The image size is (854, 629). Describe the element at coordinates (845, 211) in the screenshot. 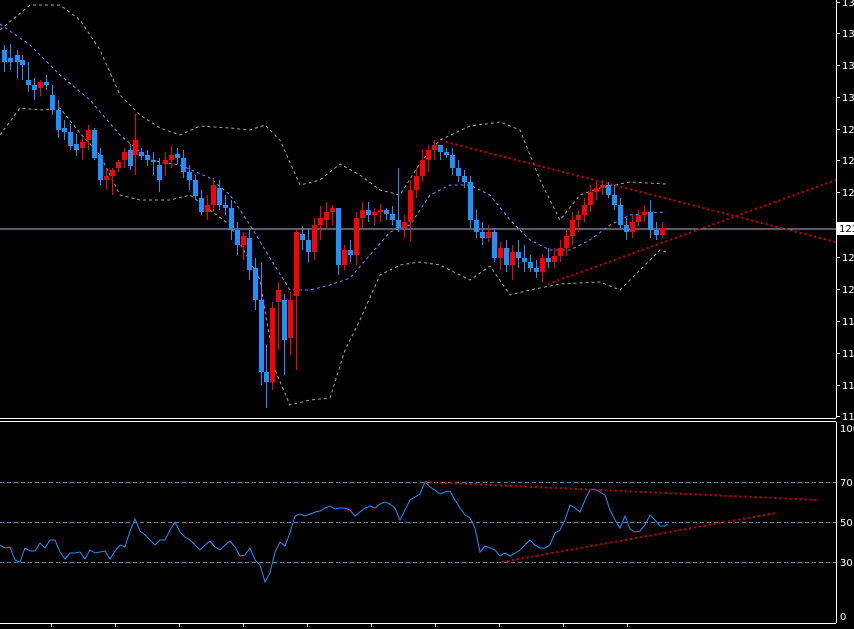

I see `price-axis-labels: 133 133 131 130 128 126 125 121 120 118 116 115 113` at that location.